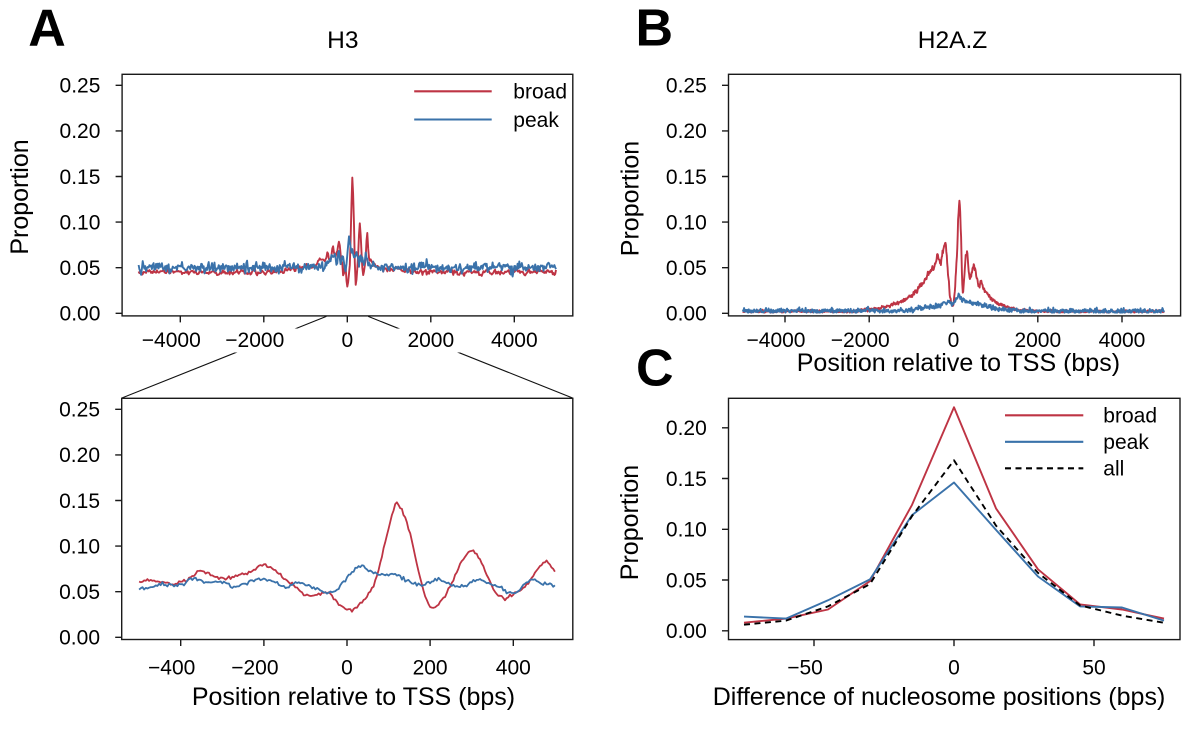 This screenshot has width=1200, height=730. Describe the element at coordinates (342, 40) in the screenshot. I see `svg-text: H3` at that location.